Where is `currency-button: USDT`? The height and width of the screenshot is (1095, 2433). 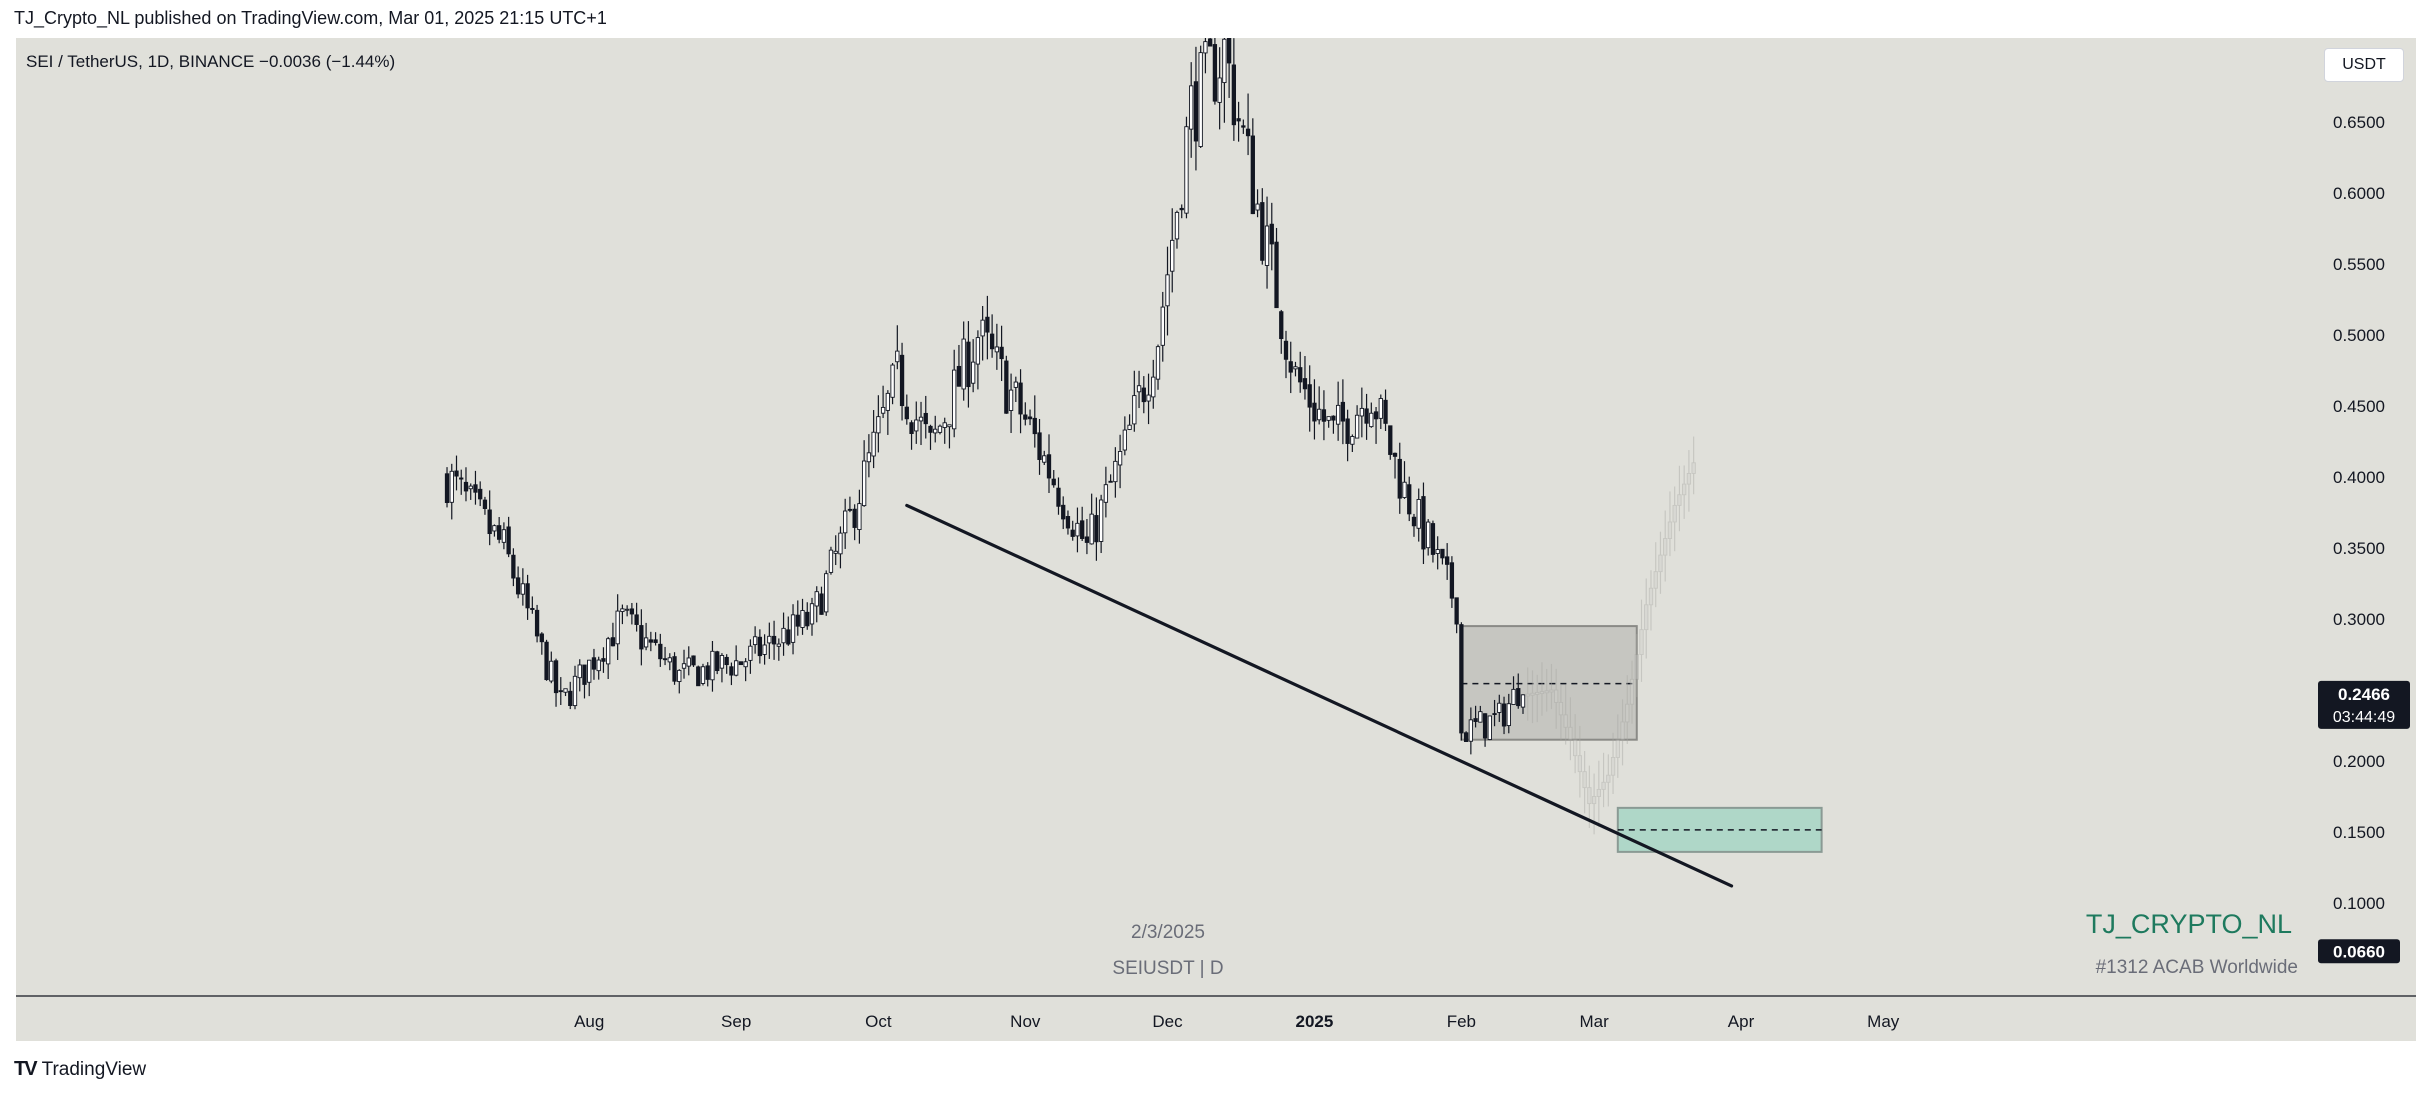 currency-button: USDT is located at coordinates (2364, 65).